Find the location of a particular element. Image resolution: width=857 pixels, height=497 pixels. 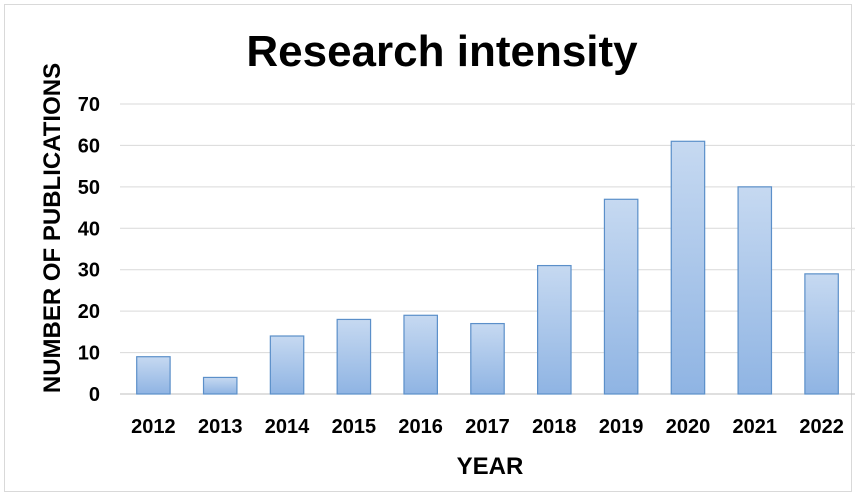

y-tick-label: 70 is located at coordinates (89, 105).